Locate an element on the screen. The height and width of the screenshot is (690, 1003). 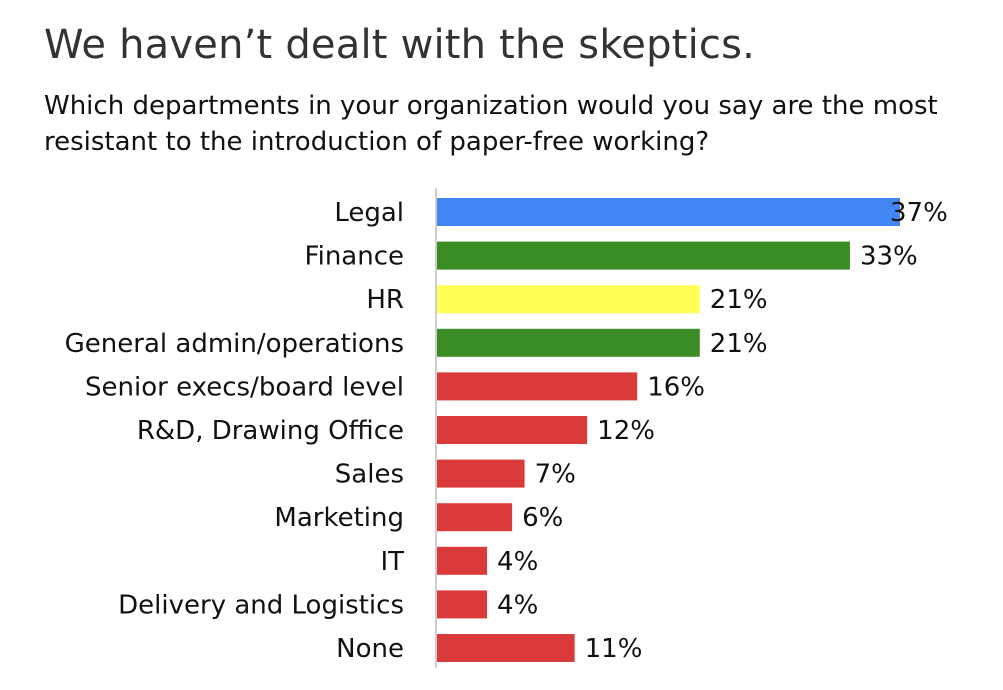
page-title: We haven’t dealt with the skeptics. is located at coordinates (400, 45).